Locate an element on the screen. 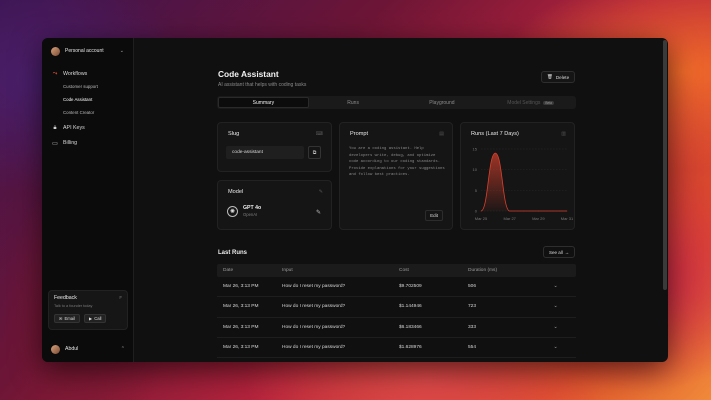 This screenshot has height=400, width=711. cell-duration: 723 is located at coordinates (472, 307).